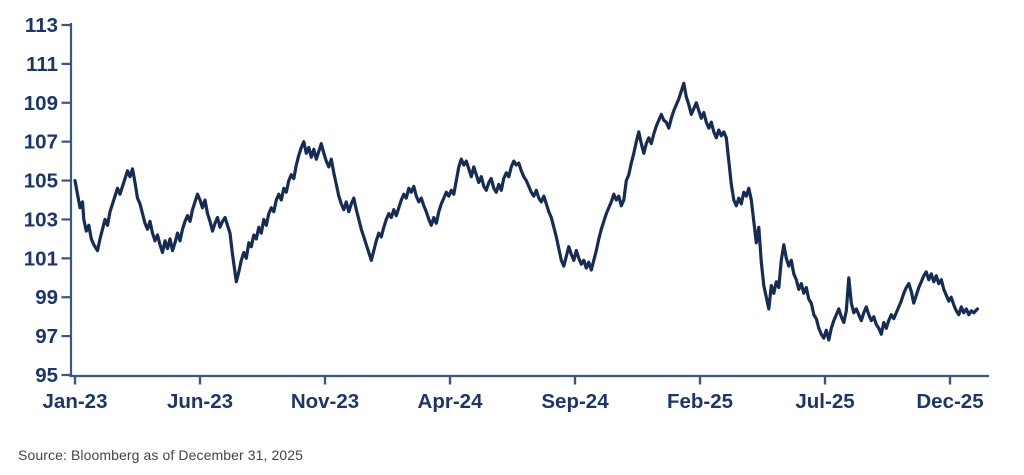  I want to click on y-tick-label: 109, so click(41, 103).